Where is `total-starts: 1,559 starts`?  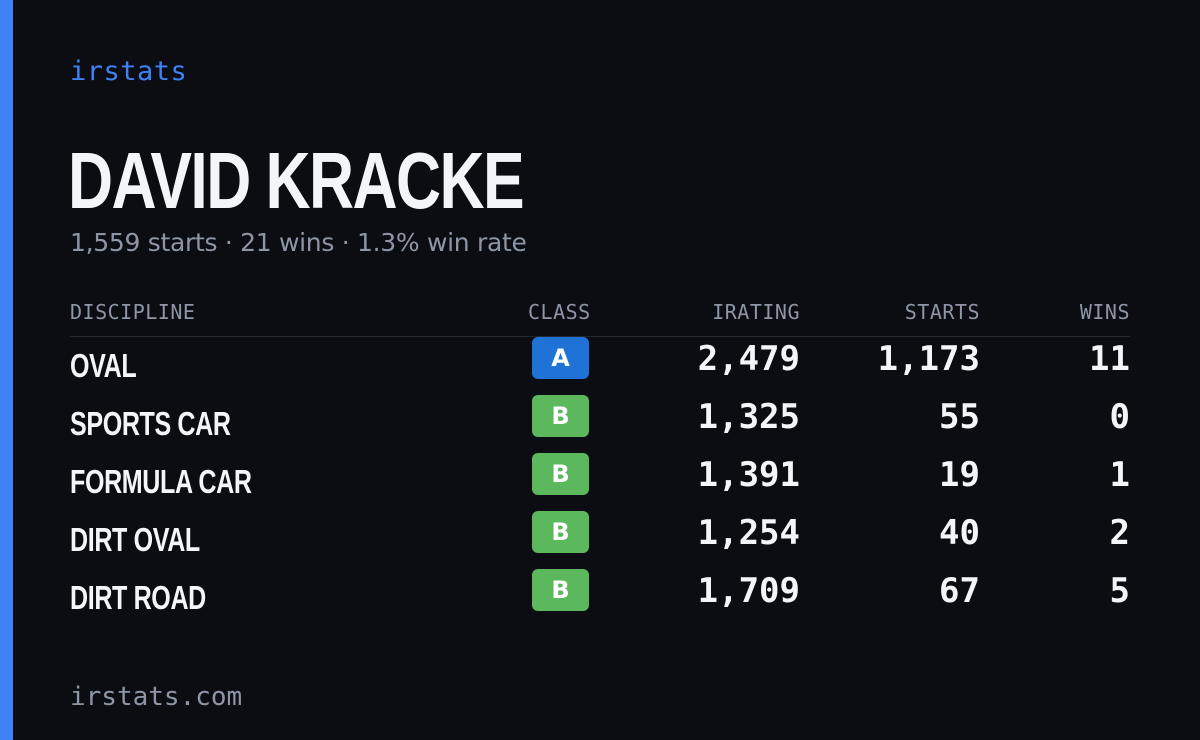
total-starts: 1,559 starts is located at coordinates (144, 242).